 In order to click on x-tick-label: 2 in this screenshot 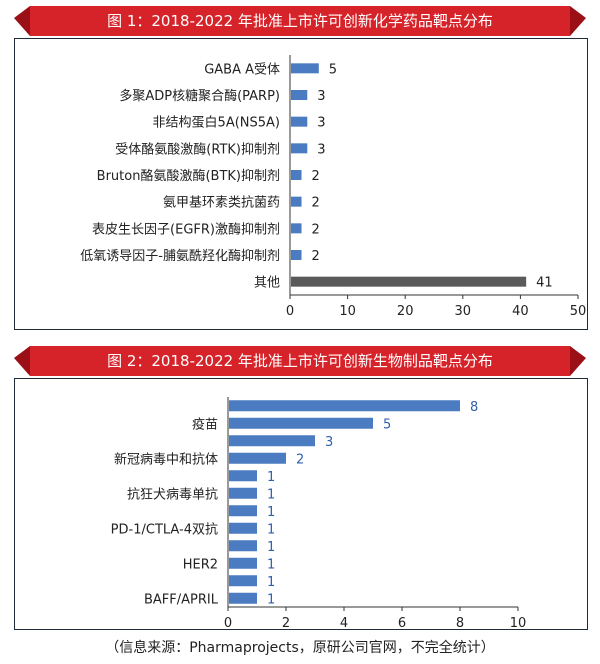, I will do `click(286, 622)`.